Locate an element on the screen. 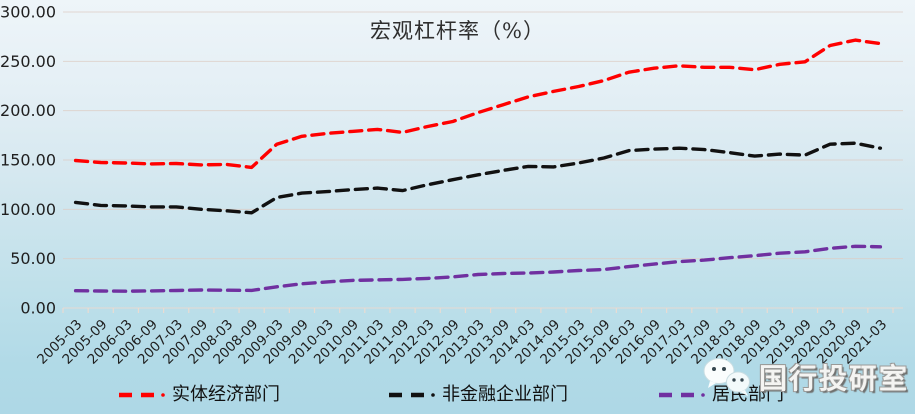 The image size is (915, 414). y-tick-label: 50.00 is located at coordinates (33, 258).